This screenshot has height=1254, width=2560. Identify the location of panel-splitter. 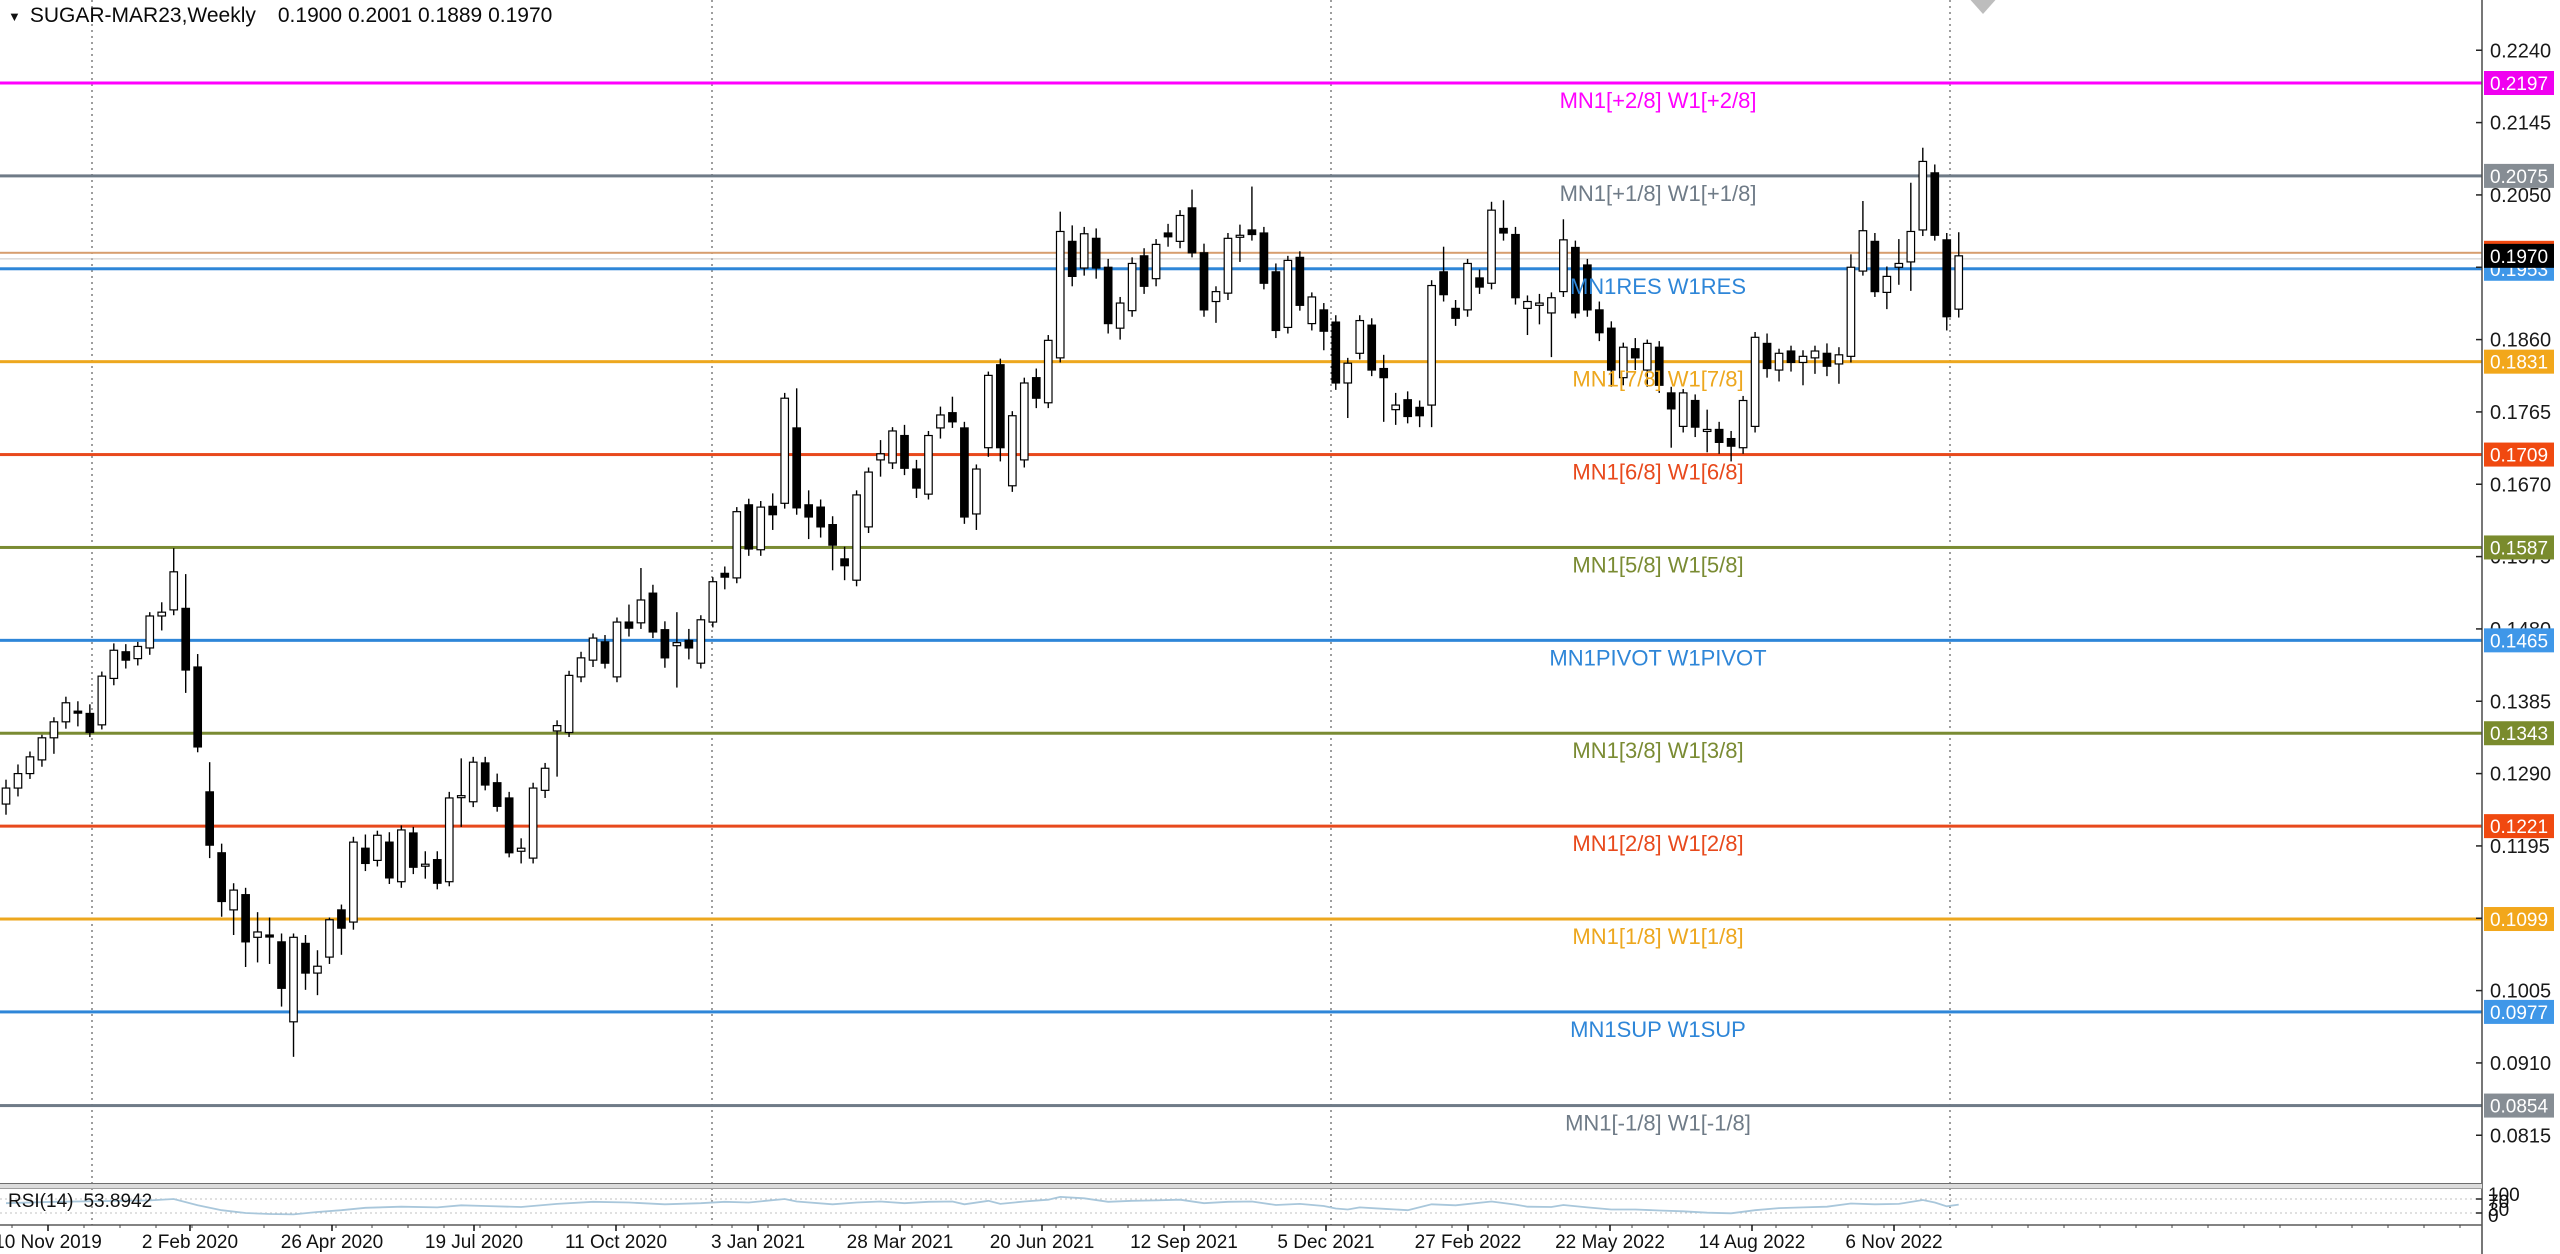
(1241, 1186).